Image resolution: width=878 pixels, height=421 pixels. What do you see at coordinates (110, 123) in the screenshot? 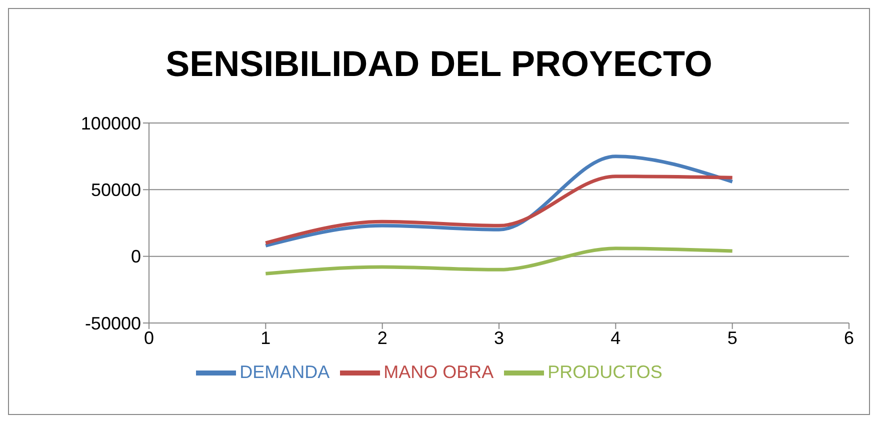
I see `y-tick-label: 100000` at bounding box center [110, 123].